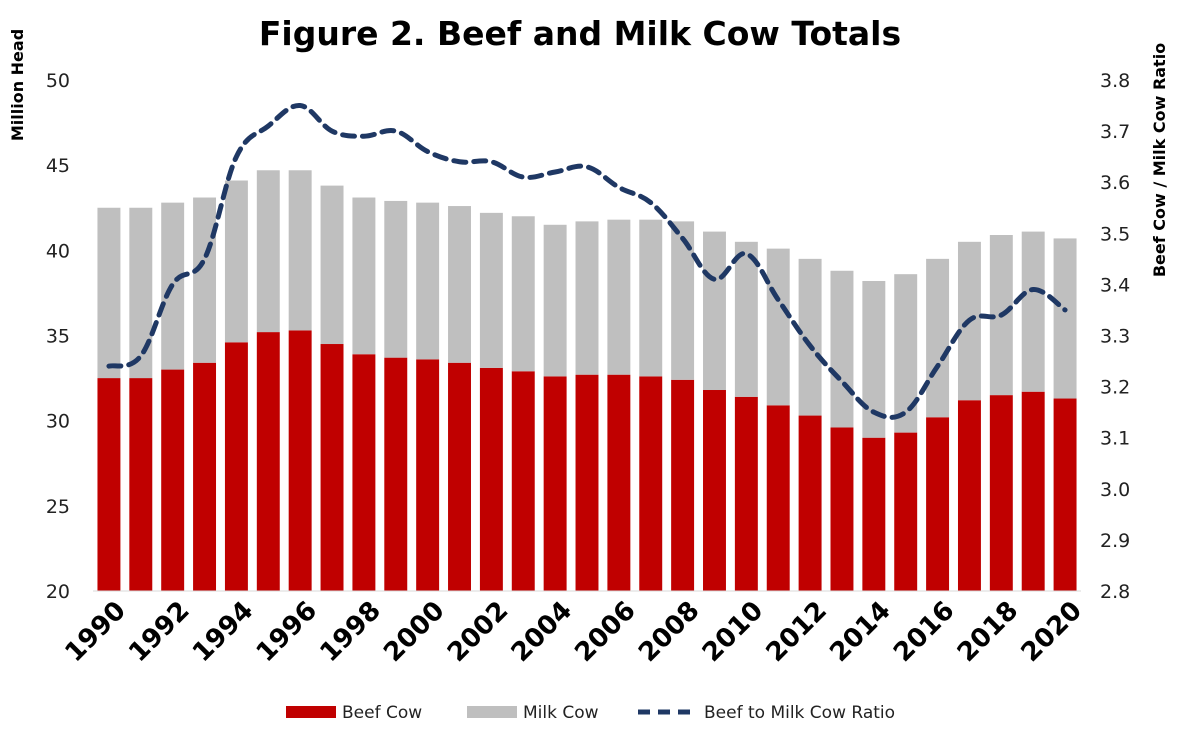 This screenshot has width=1183, height=742. I want to click on y2-tick-label: 3.2, so click(1115, 388).